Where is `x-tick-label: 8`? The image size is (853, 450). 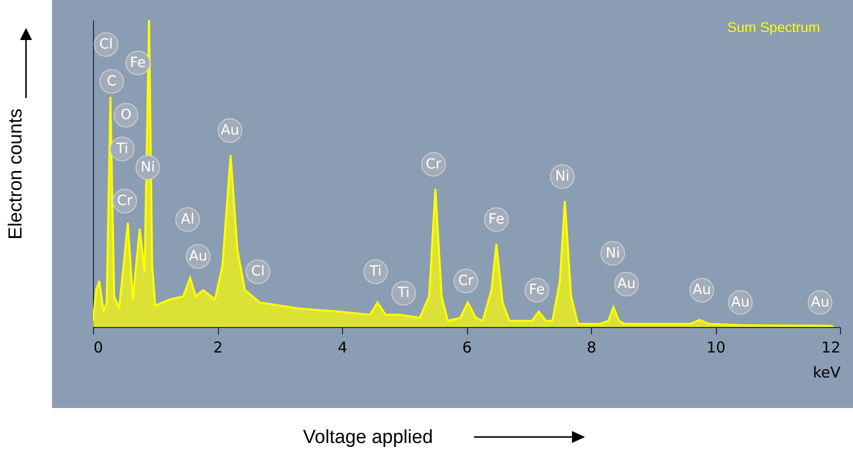 x-tick-label: 8 is located at coordinates (591, 347).